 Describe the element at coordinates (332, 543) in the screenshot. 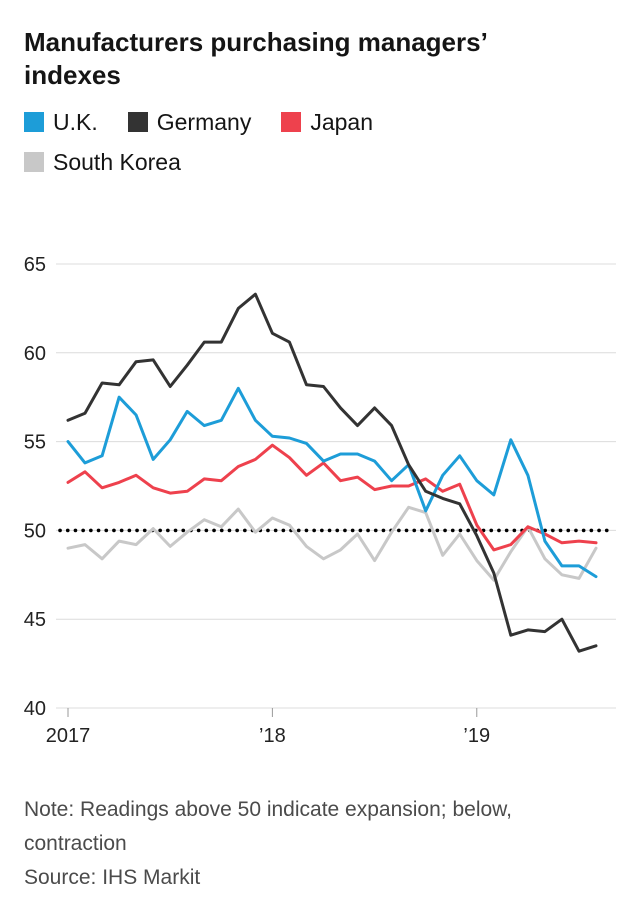

I see `series-line-south-korea` at that location.